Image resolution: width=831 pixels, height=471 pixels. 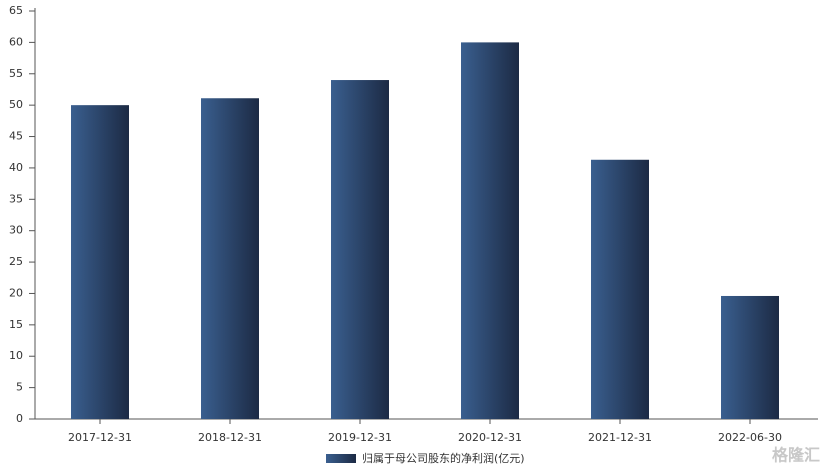 I want to click on x-tick-label: 2018-12-31, so click(x=230, y=437).